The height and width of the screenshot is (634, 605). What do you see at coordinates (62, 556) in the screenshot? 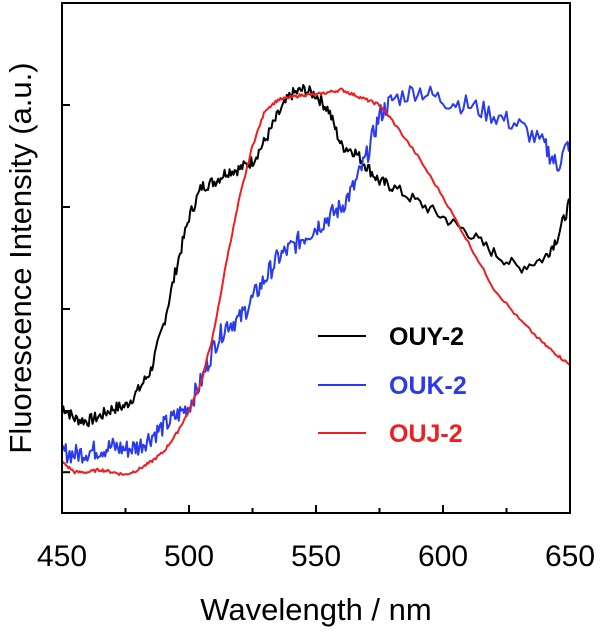
I see `x-tick-label-450: 450` at bounding box center [62, 556].